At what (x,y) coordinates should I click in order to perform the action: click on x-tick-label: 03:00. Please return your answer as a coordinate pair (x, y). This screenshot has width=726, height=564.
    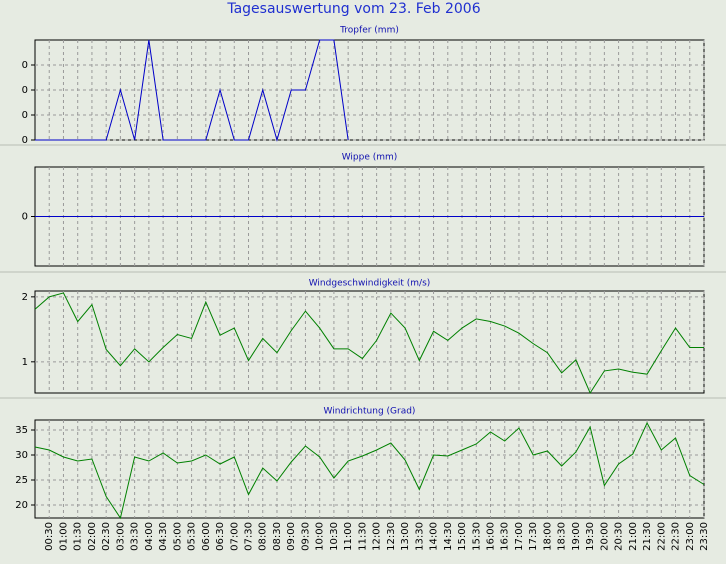
    Looking at the image, I should click on (120, 536).